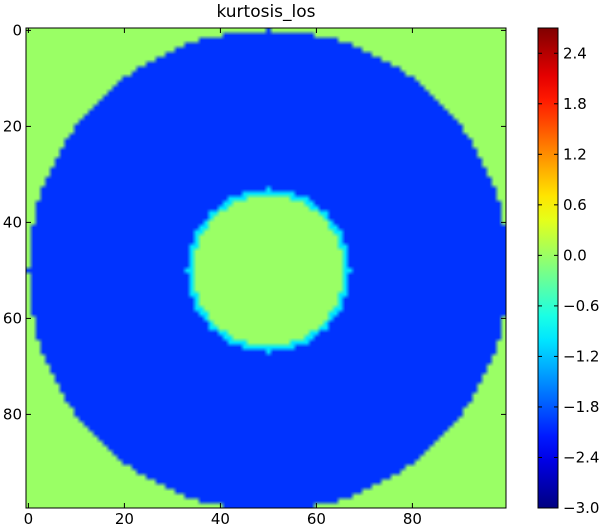 Image resolution: width=603 pixels, height=524 pixels. Describe the element at coordinates (17, 30) in the screenshot. I see `y-tick-label: 0` at that location.